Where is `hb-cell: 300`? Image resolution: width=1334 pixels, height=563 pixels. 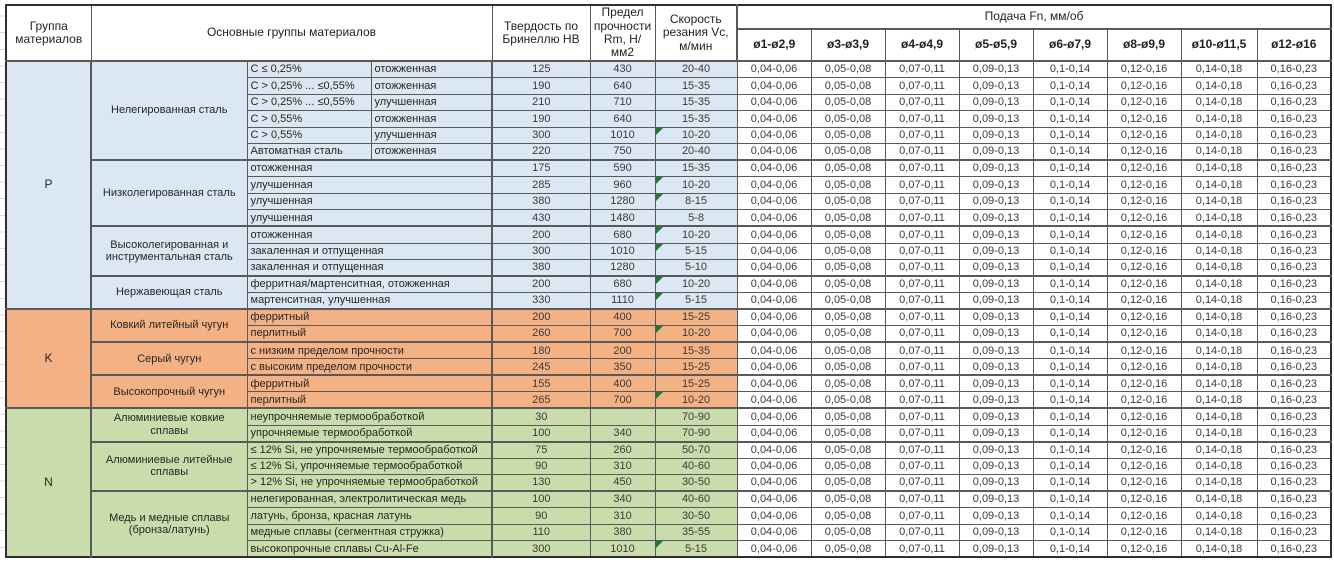 hb-cell: 300 is located at coordinates (541, 135).